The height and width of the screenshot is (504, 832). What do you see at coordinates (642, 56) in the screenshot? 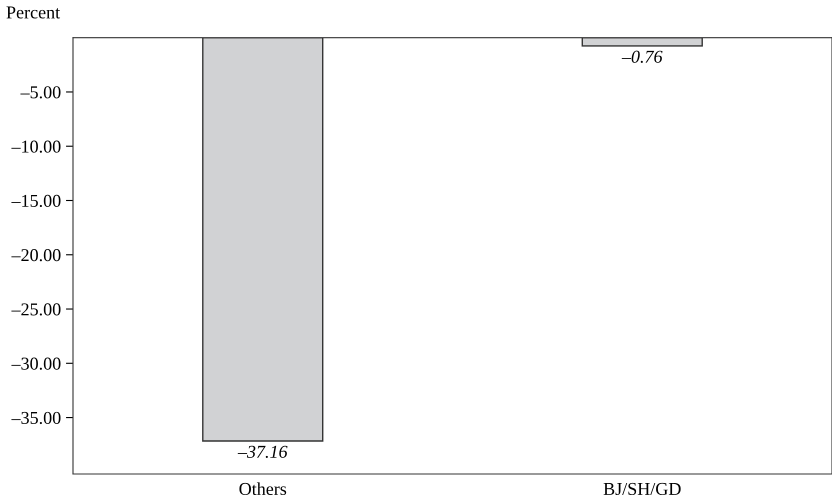
I see `data-label: –0.76` at bounding box center [642, 56].